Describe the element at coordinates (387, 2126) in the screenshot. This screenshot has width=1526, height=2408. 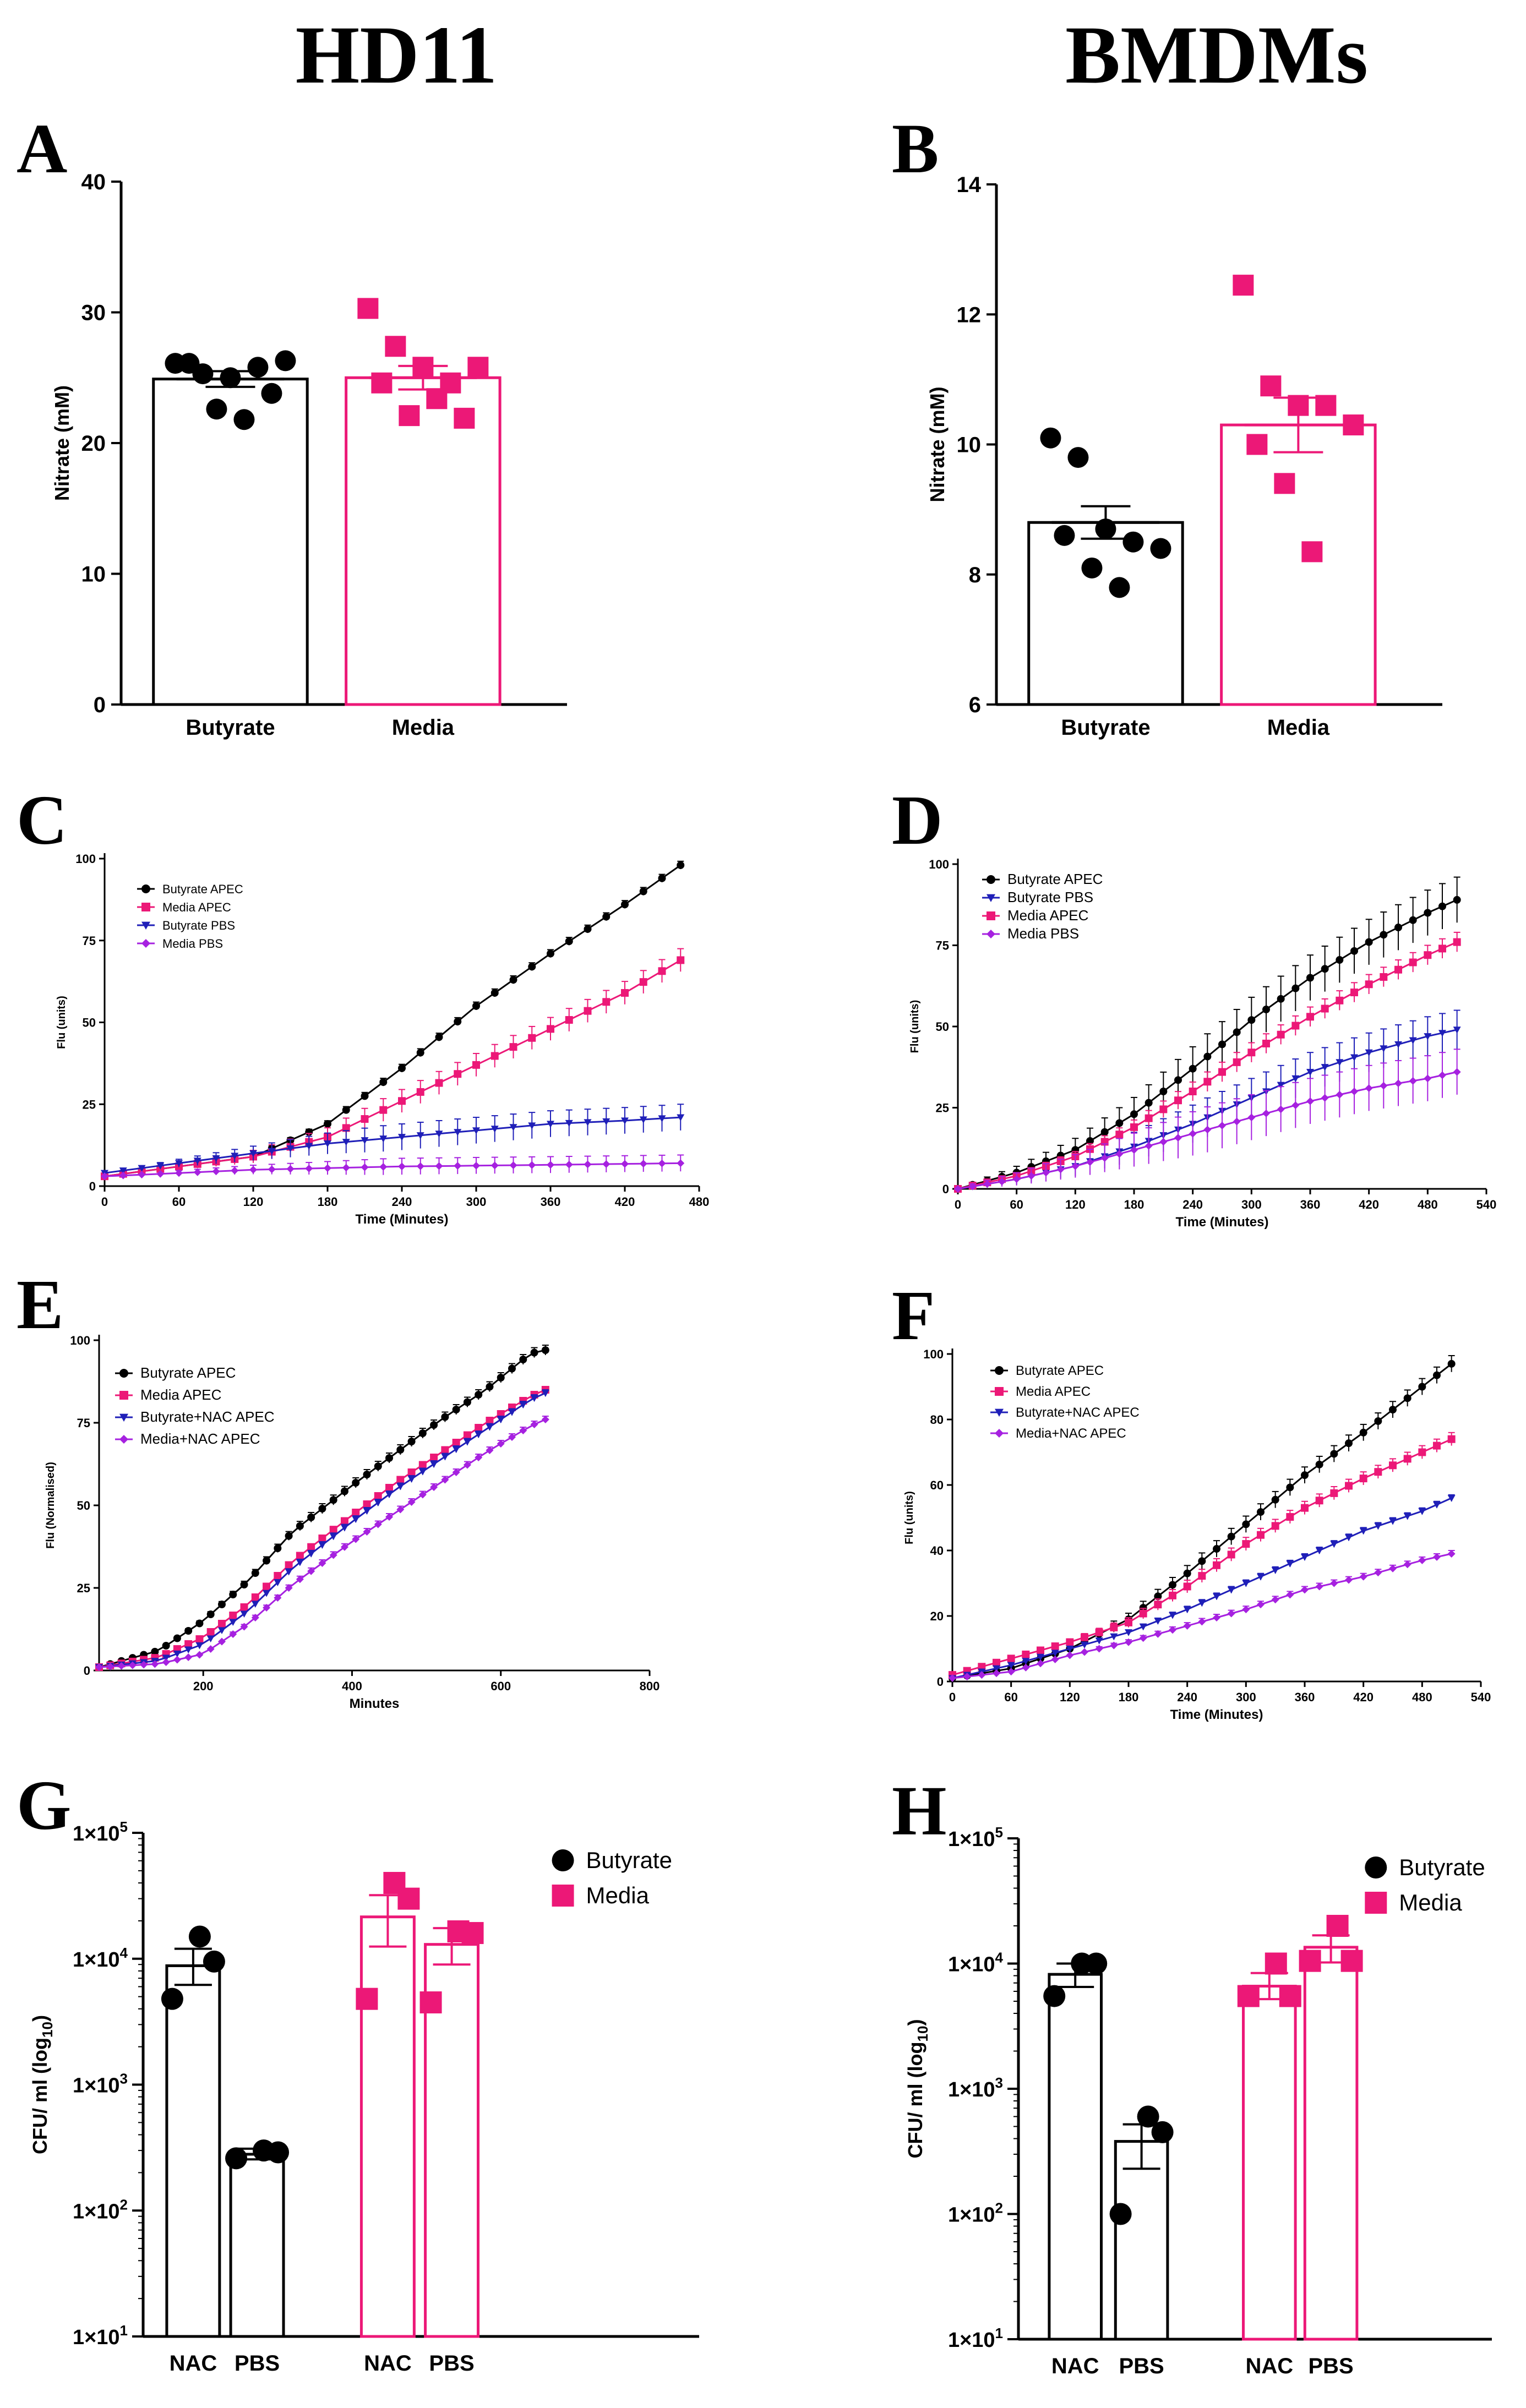
I see `bar-media-nac` at that location.